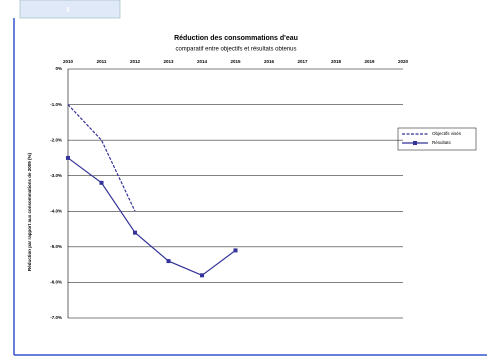  Describe the element at coordinates (56, 104) in the screenshot. I see `y-tick-label: -1.0%` at that location.